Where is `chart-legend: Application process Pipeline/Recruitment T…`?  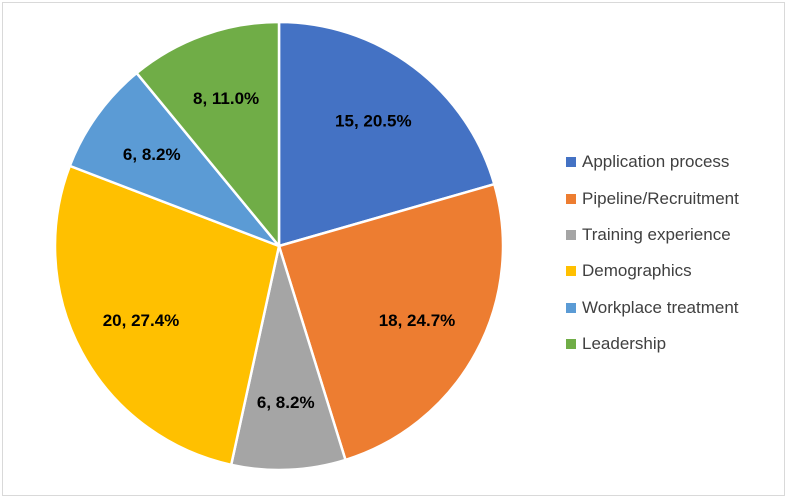
chart-legend: Application process Pipeline/Recruitment T… is located at coordinates (673, 253).